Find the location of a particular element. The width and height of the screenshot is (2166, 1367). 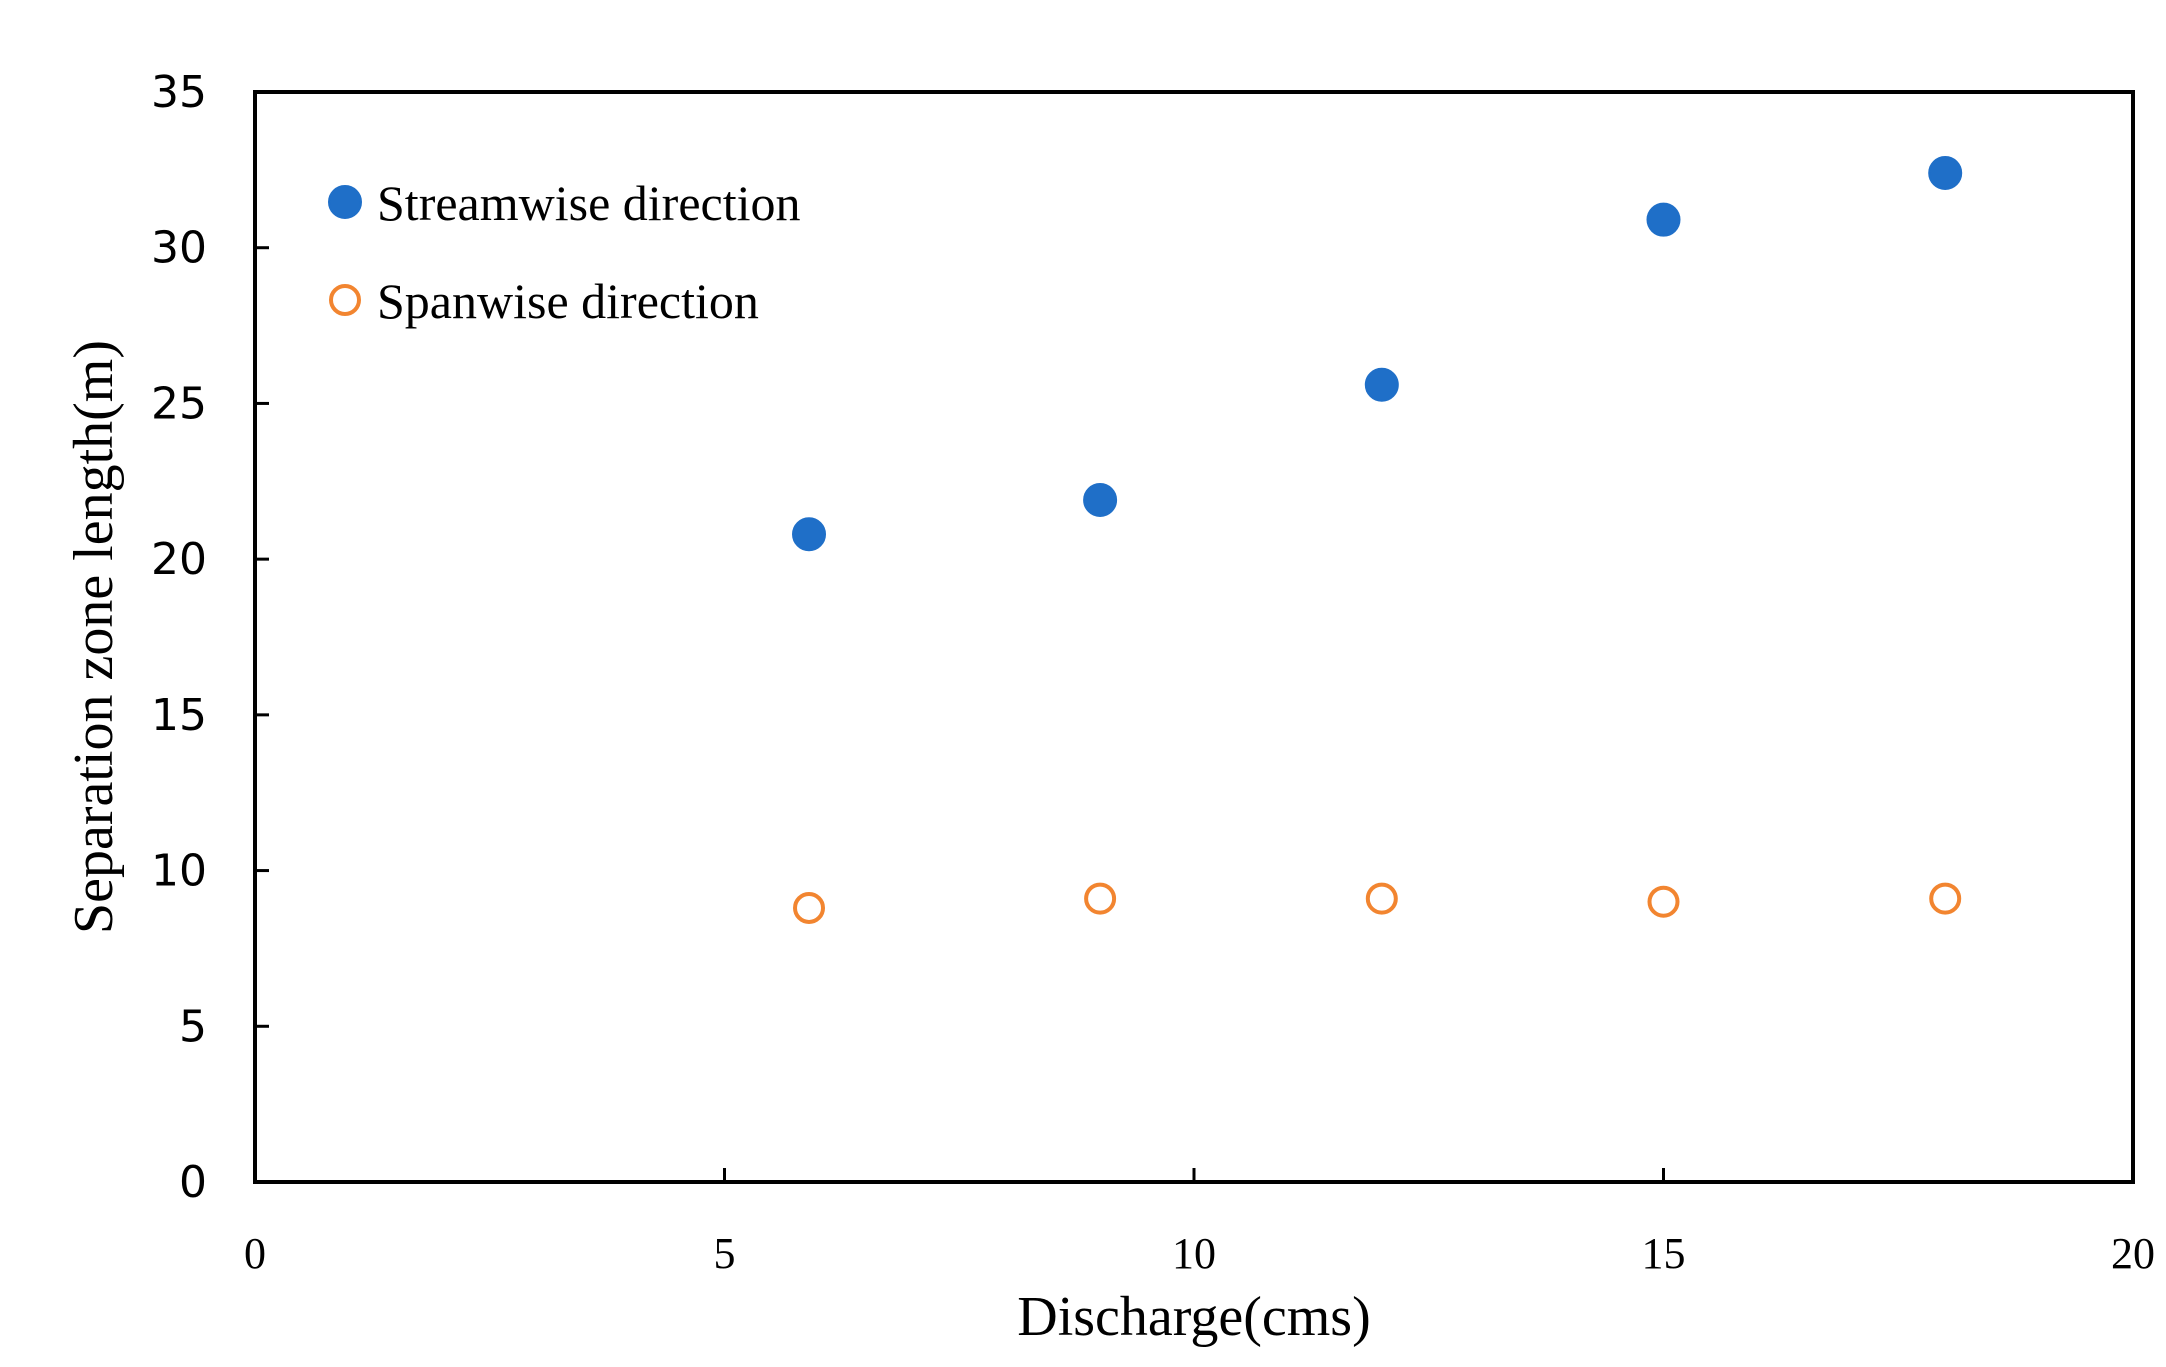

legend-marker-streamwise is located at coordinates (345, 202).